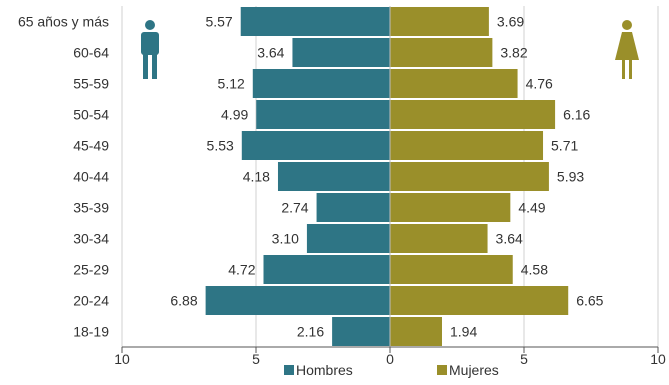  I want to click on value-label-mujeres-2: 4.76, so click(539, 84).